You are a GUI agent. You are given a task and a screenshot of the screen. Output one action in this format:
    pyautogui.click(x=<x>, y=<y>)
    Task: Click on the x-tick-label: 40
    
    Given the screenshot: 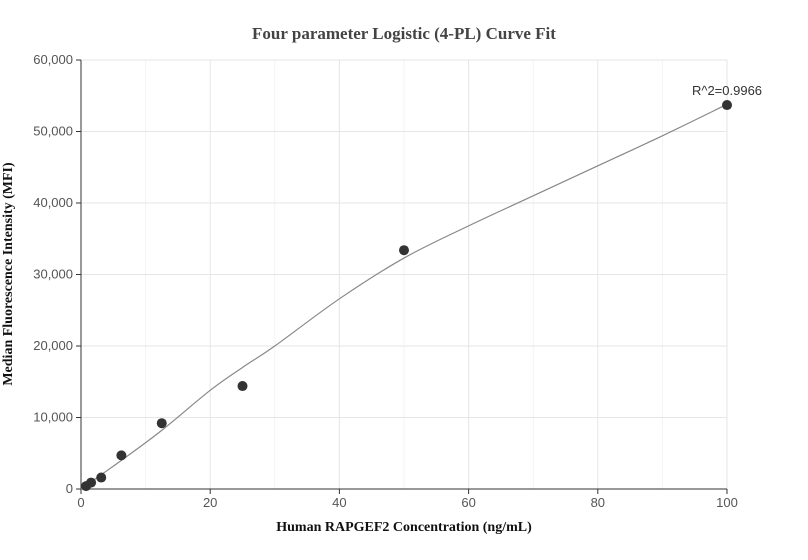 What is the action you would take?
    pyautogui.click(x=339, y=502)
    